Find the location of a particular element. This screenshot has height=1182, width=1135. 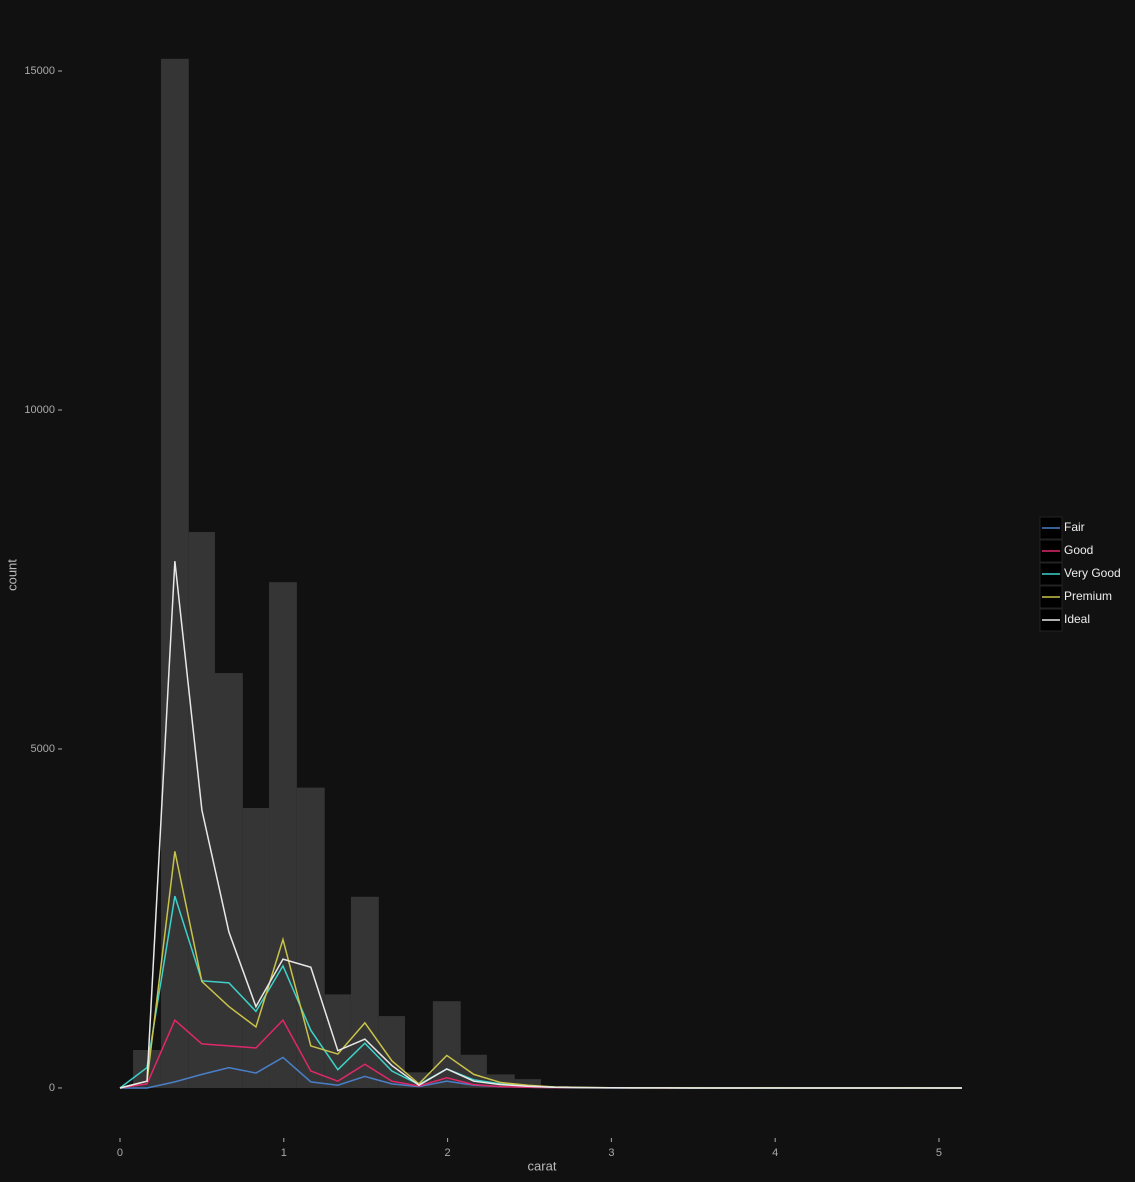

x-tick-label: 0 is located at coordinates (120, 1153).